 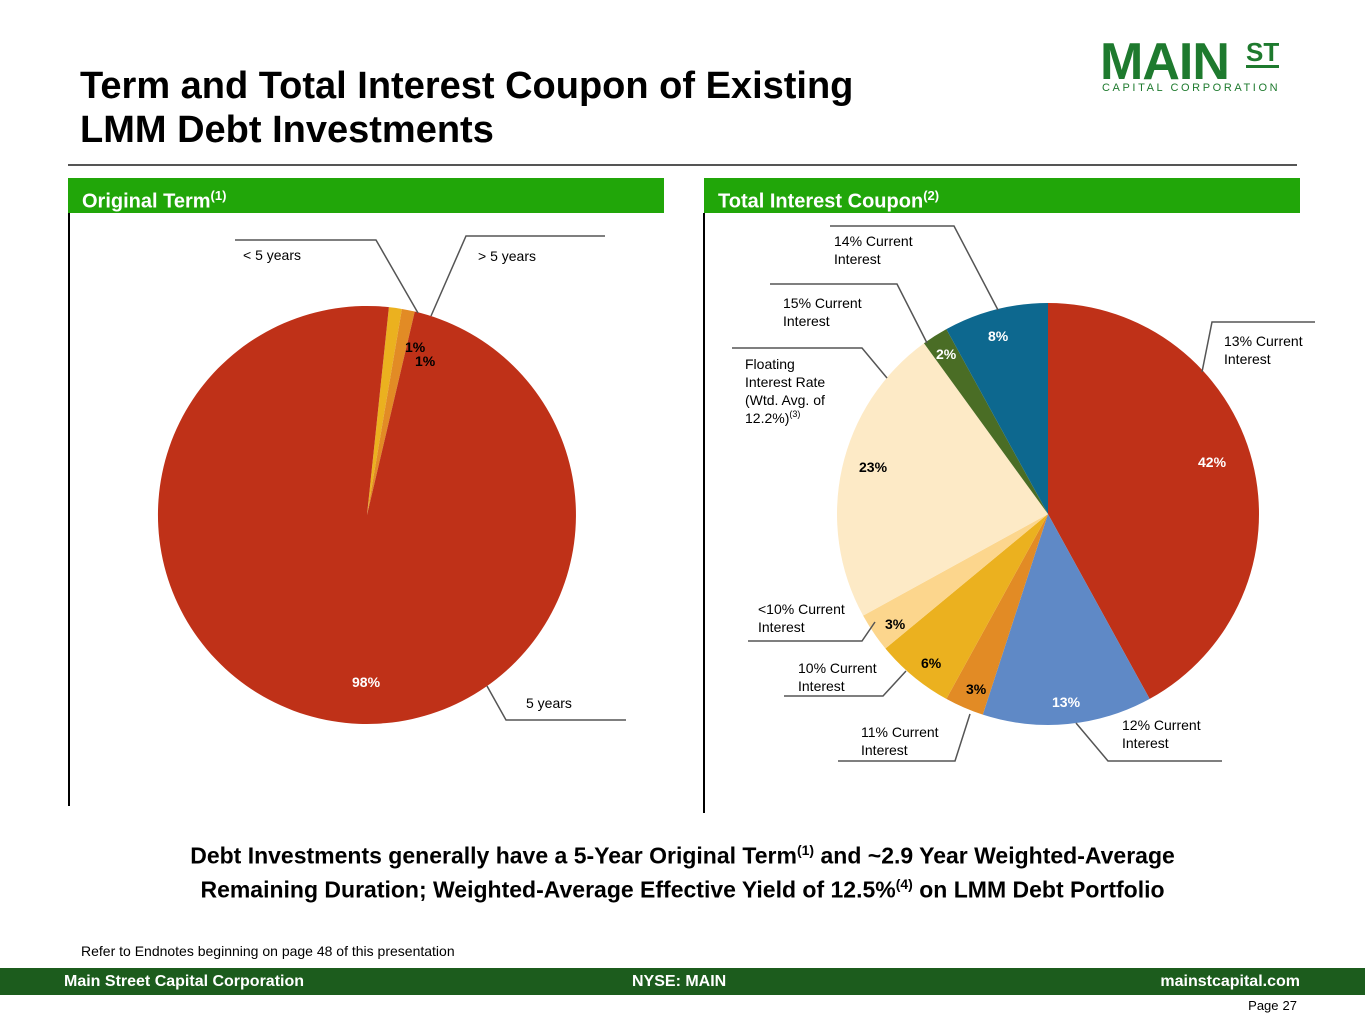 I want to click on footer-company: Main Street Capital Corporation, so click(x=184, y=981).